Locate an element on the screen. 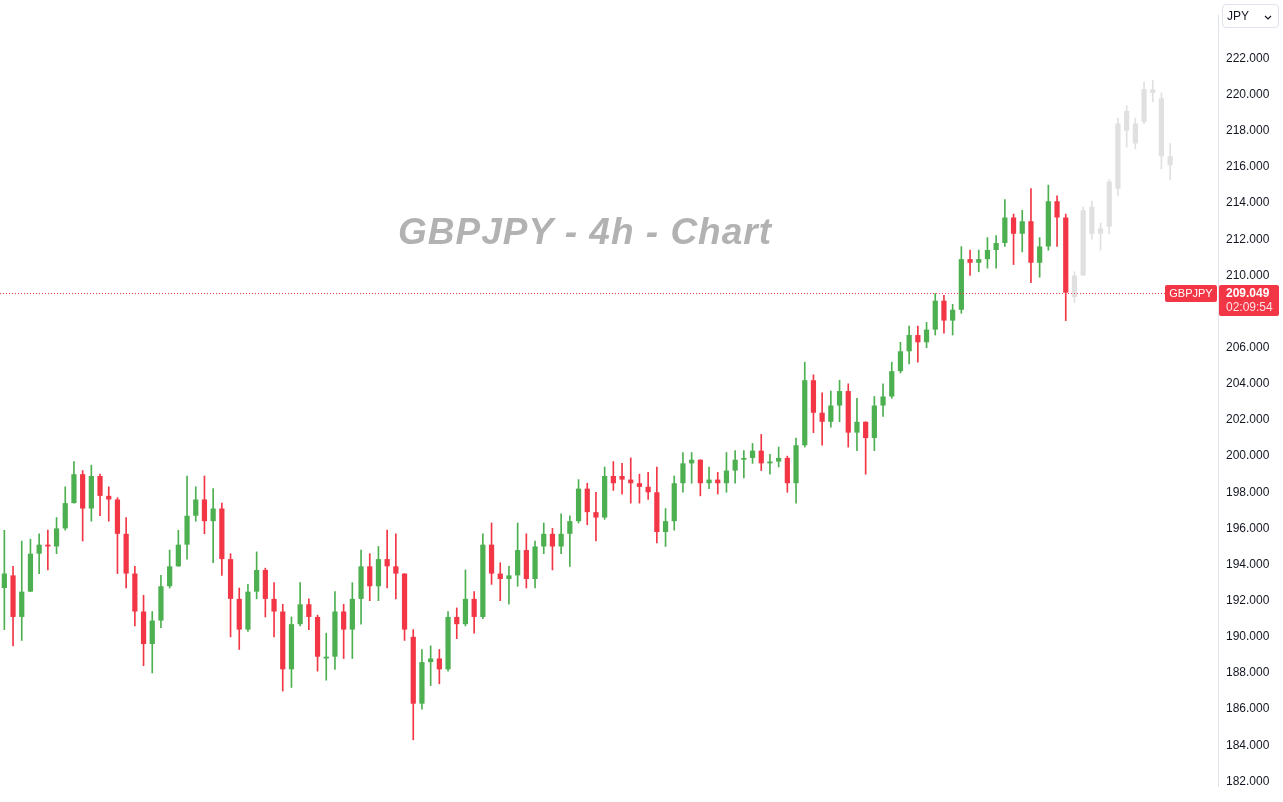 This screenshot has height=802, width=1283. text: GBPJPY - 4h - Chart is located at coordinates (585, 232).